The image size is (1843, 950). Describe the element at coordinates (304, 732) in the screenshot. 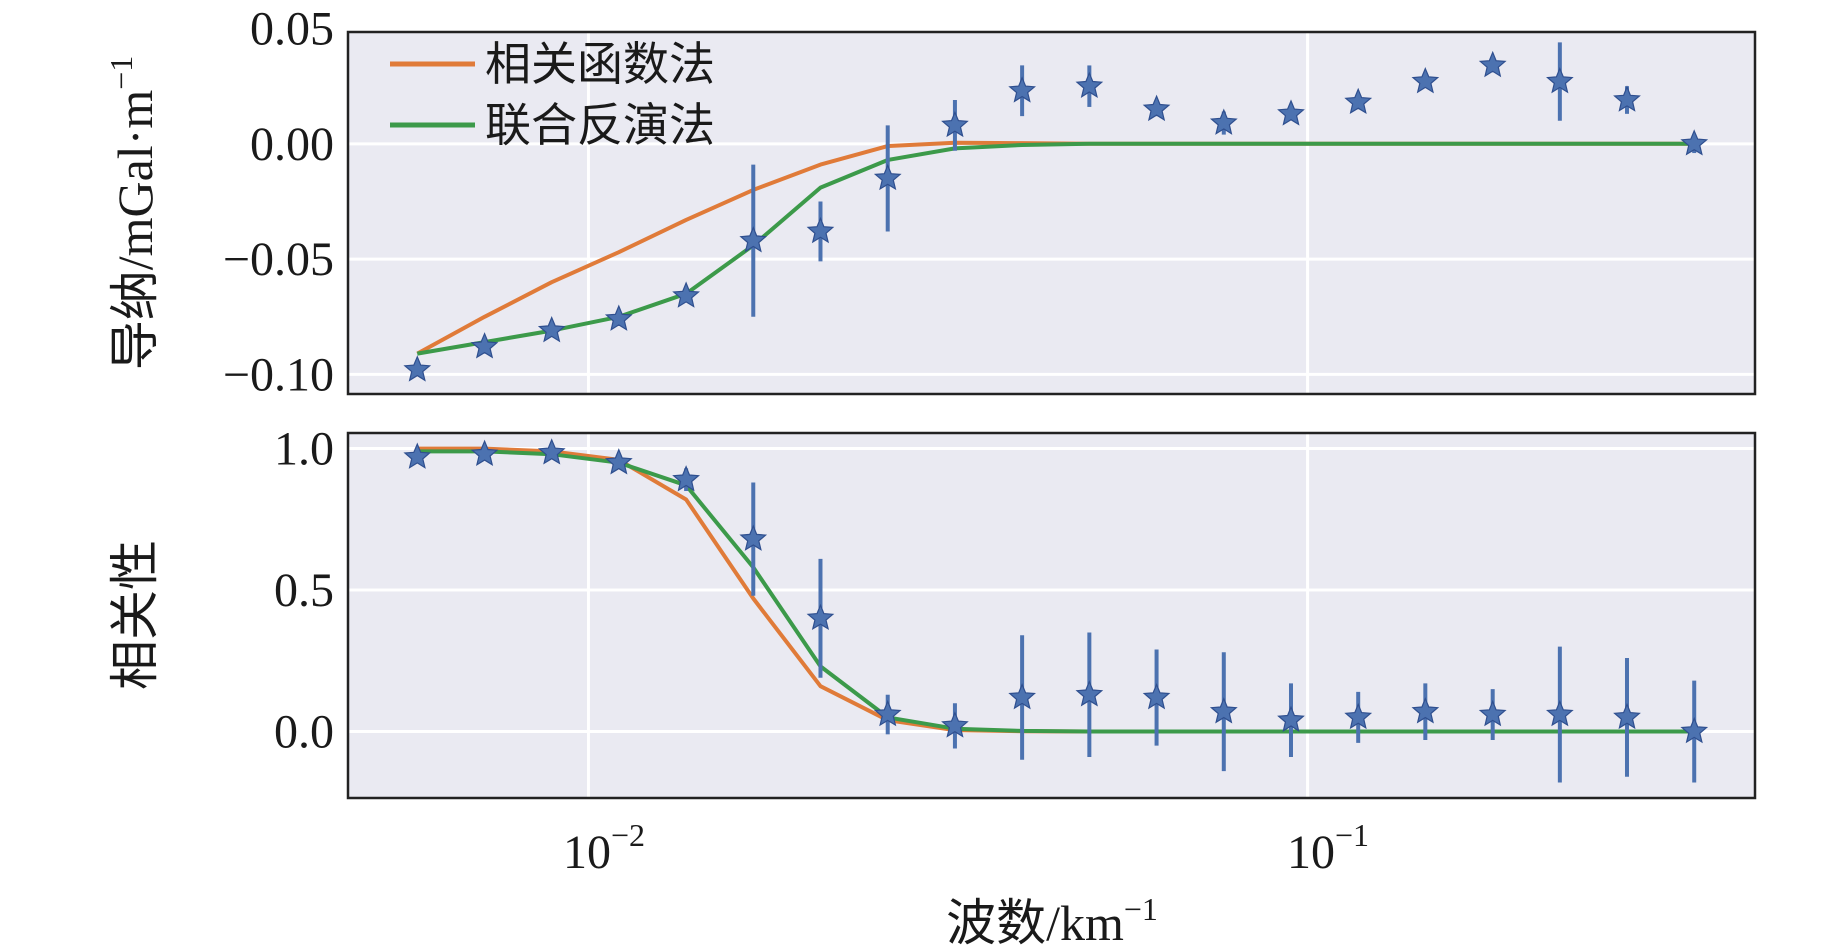

I see `y-tick-label: 0.0` at that location.